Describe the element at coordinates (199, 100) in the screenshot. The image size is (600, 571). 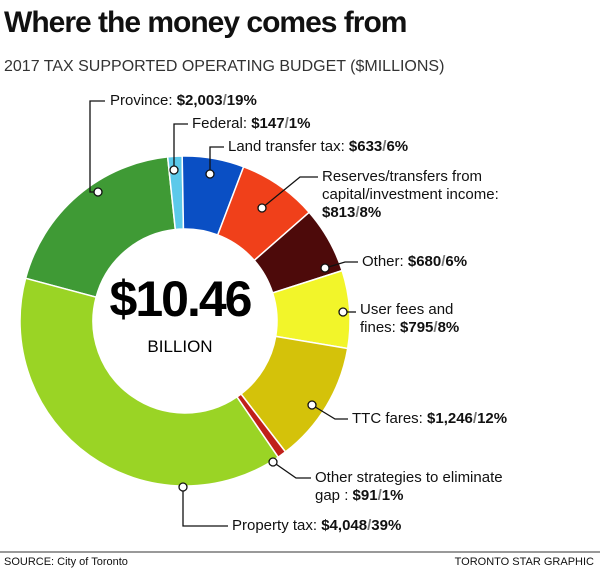
I see `value-label: $2,003` at that location.